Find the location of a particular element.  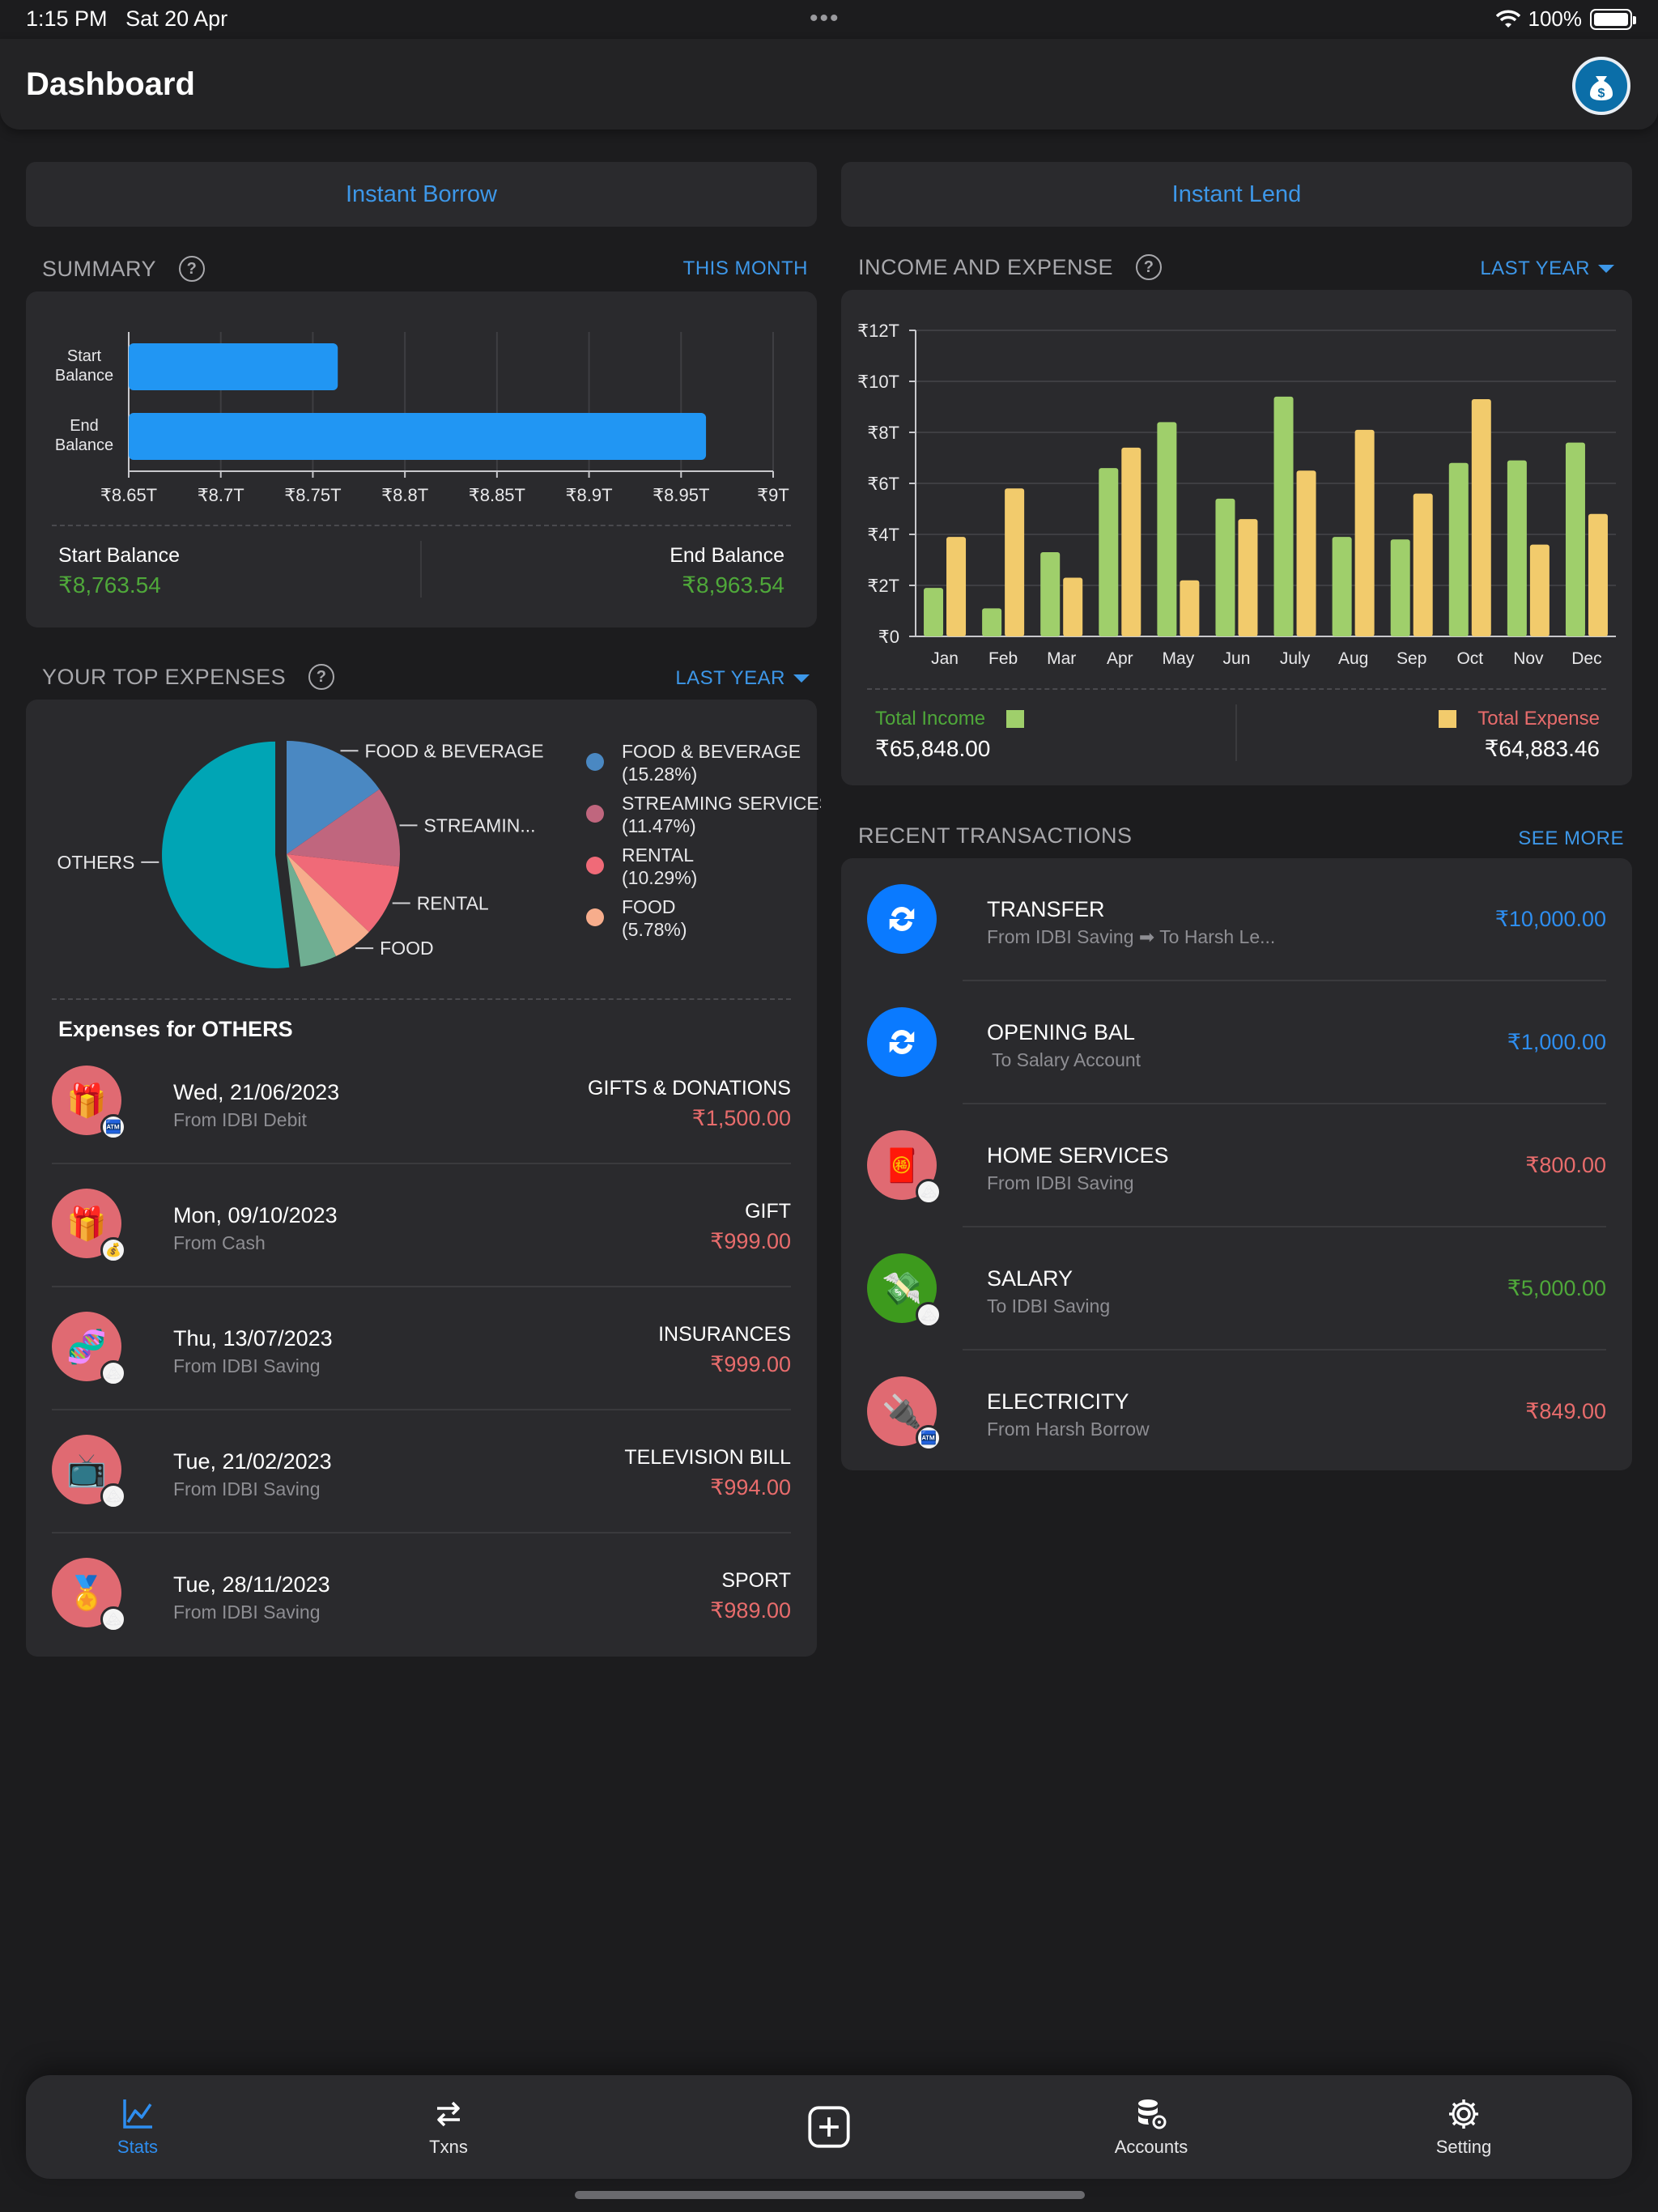

expense-amount: ₹989.00 is located at coordinates (750, 1611).